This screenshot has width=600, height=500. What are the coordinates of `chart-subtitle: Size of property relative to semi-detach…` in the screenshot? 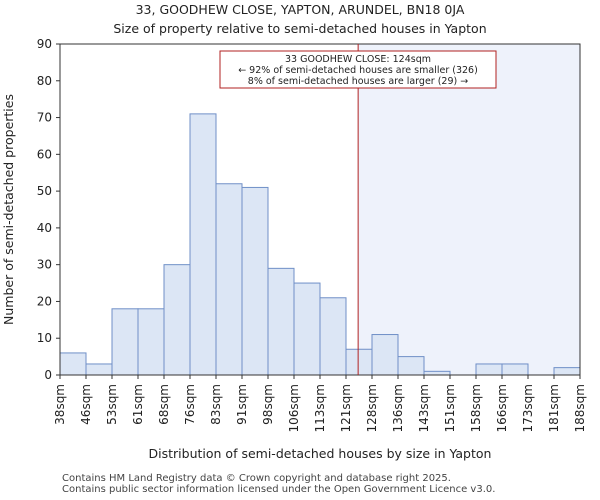 It's located at (299, 28).